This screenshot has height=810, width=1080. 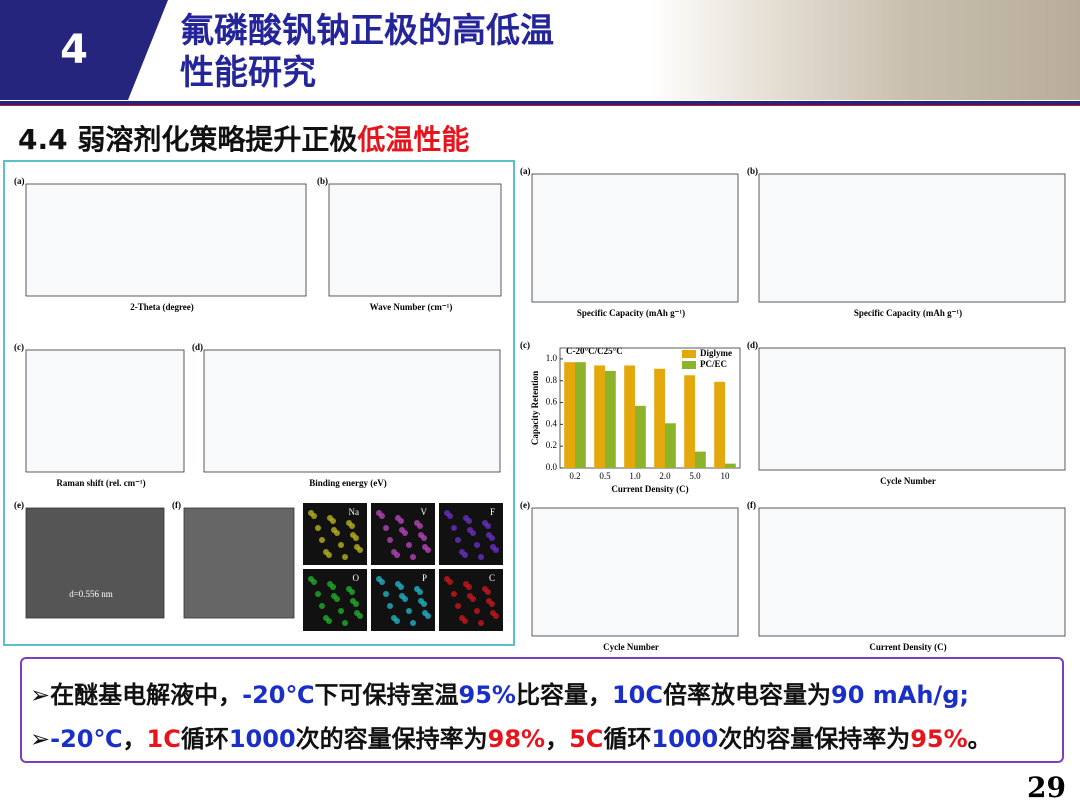 I want to click on subtitle: 4.4 弱溶剂化策略提升正极低温性能, so click(x=243, y=138).